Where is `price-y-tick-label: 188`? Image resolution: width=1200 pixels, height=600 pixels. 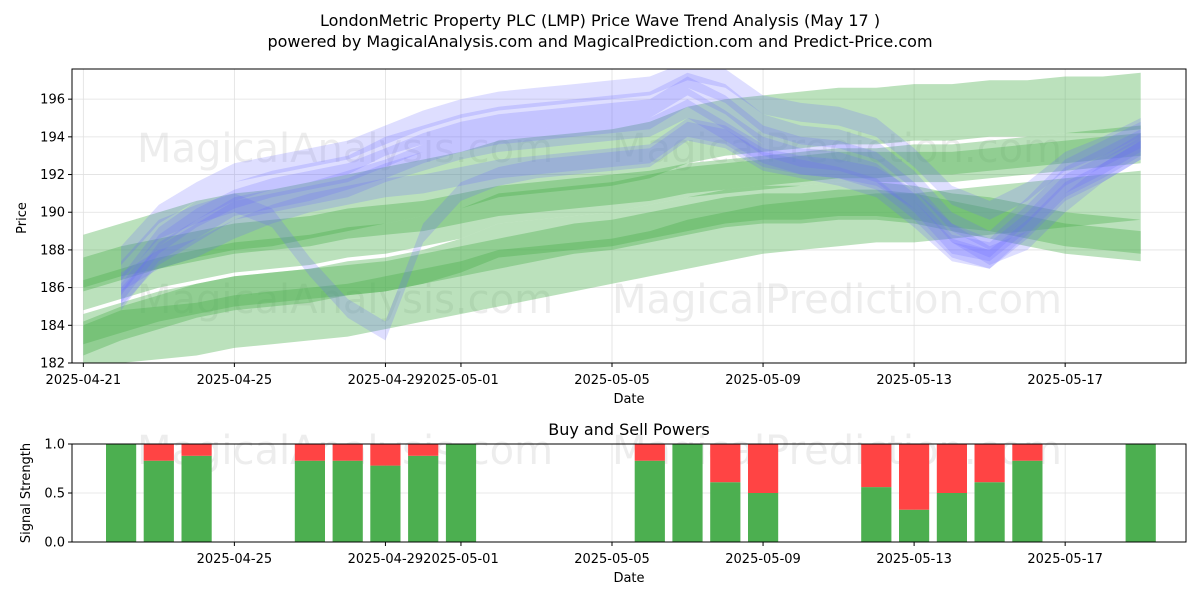 price-y-tick-label: 188 is located at coordinates (52, 250).